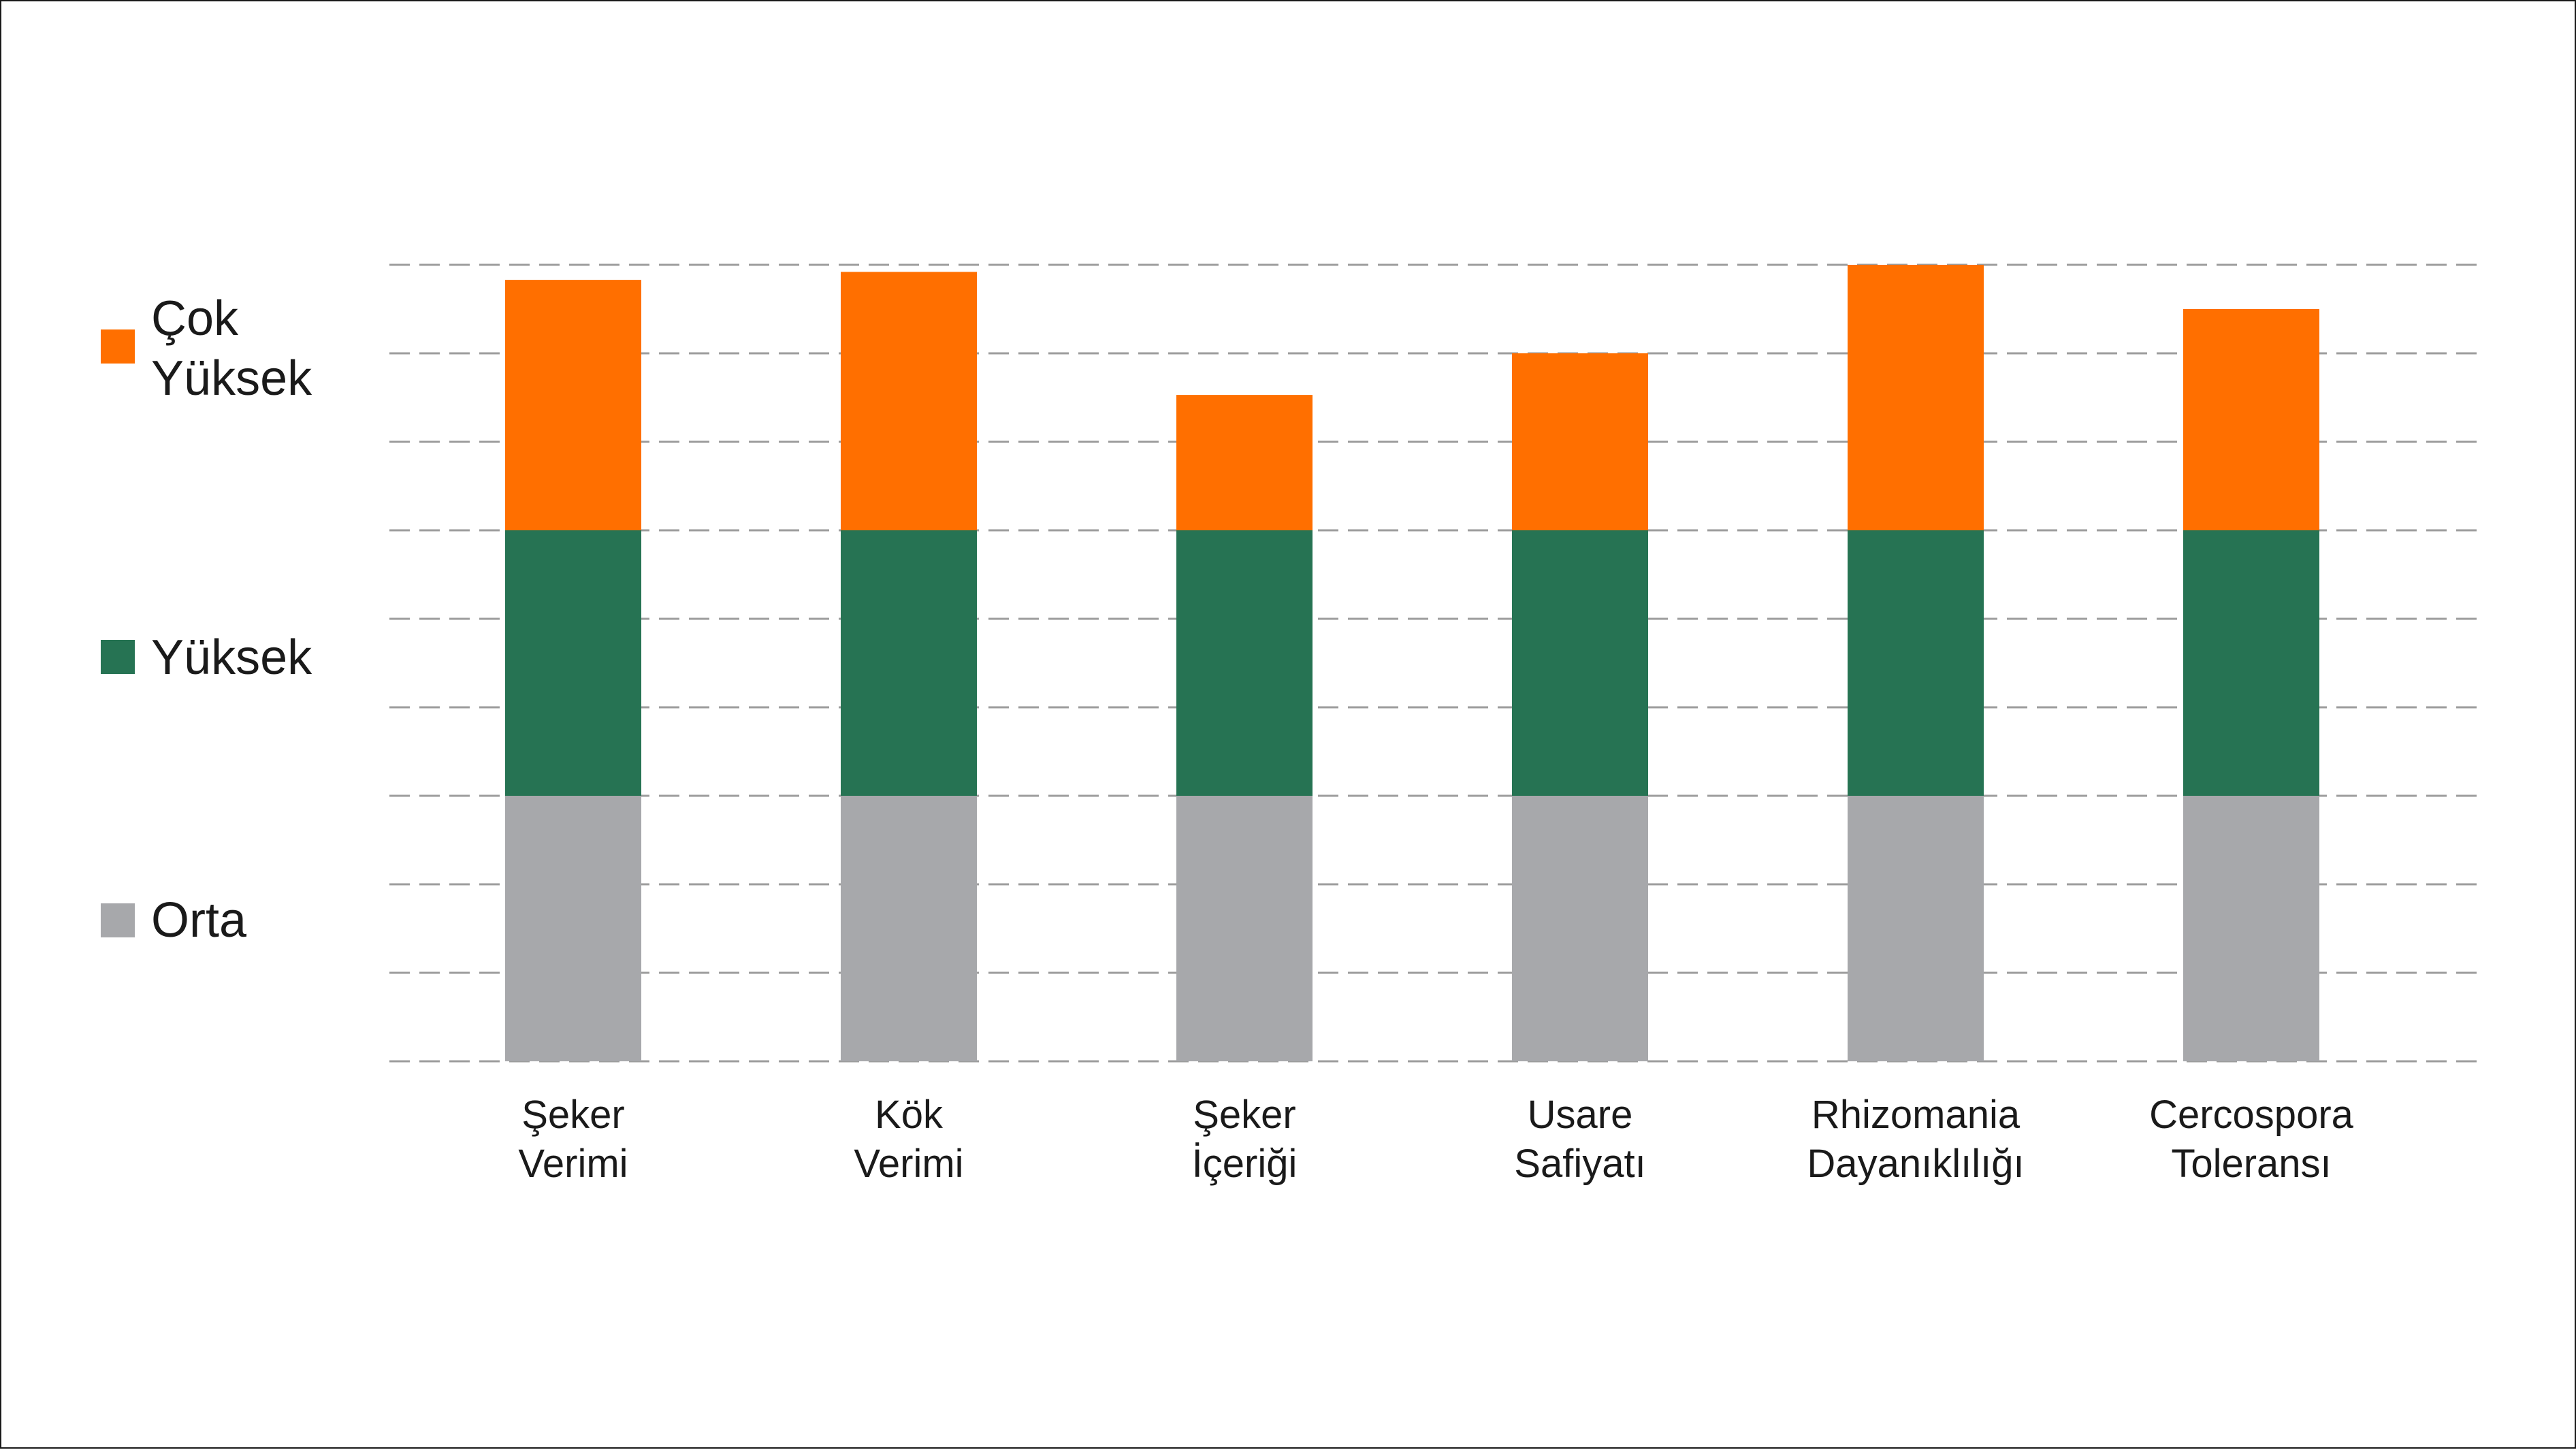 The width and height of the screenshot is (2576, 1450). What do you see at coordinates (908, 1164) in the screenshot?
I see `x-tick-label-2-line-2: Verimi` at bounding box center [908, 1164].